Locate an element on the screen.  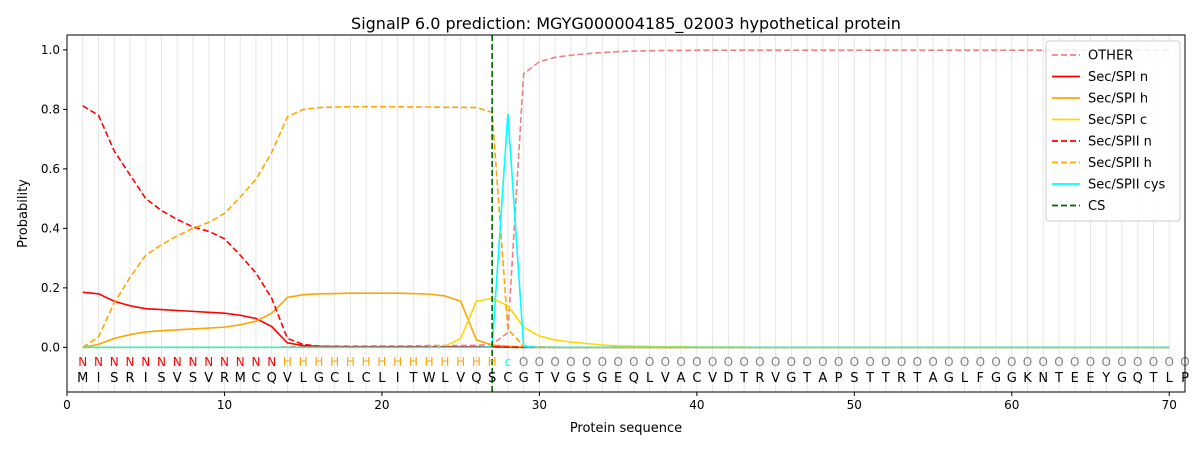
legend-label: Sec/SPII n is located at coordinates (1120, 142).